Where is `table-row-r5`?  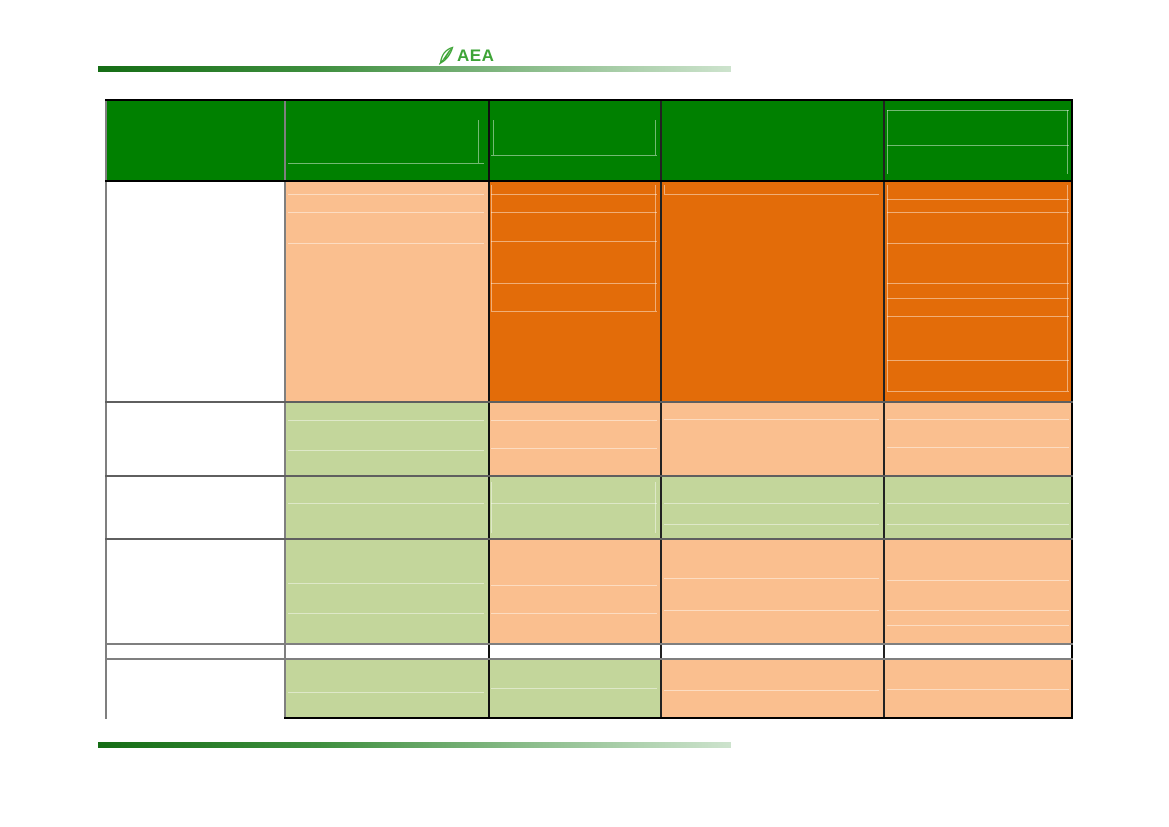
table-row-r5 is located at coordinates (589, 689).